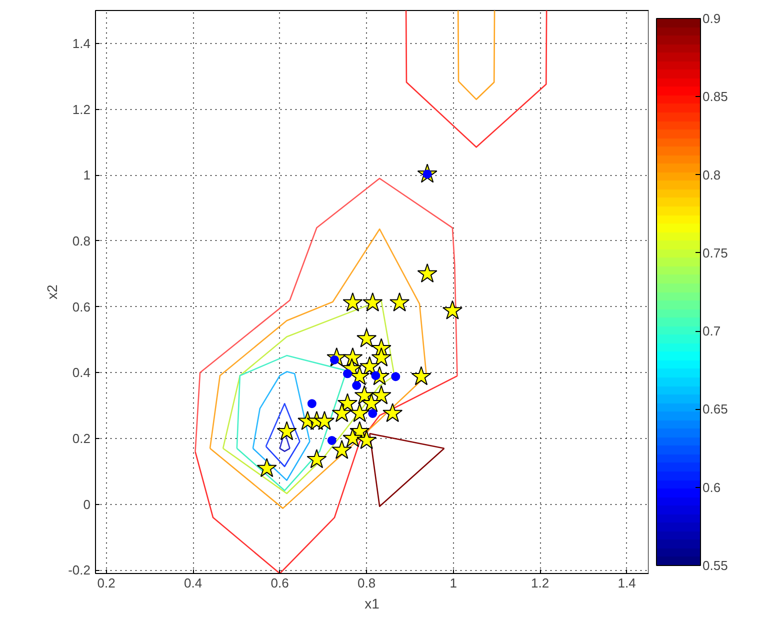 The height and width of the screenshot is (628, 782). I want to click on x-tick-label: 1, so click(453, 583).